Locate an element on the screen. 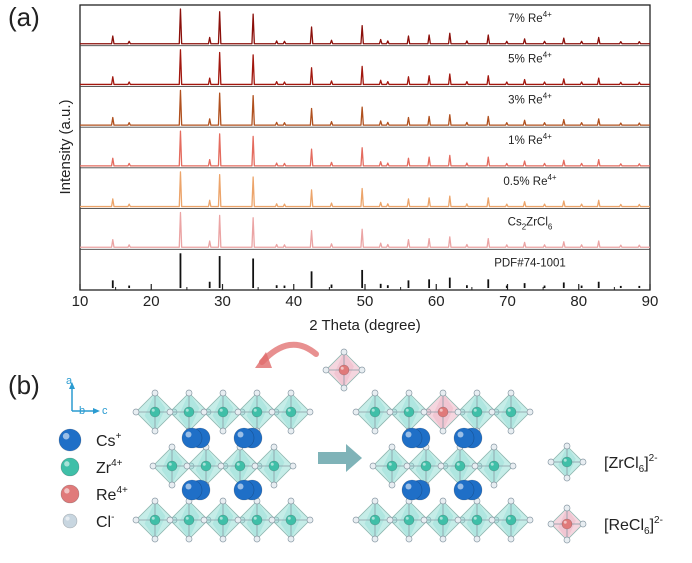  legend-label: Zr4+ is located at coordinates (109, 467).